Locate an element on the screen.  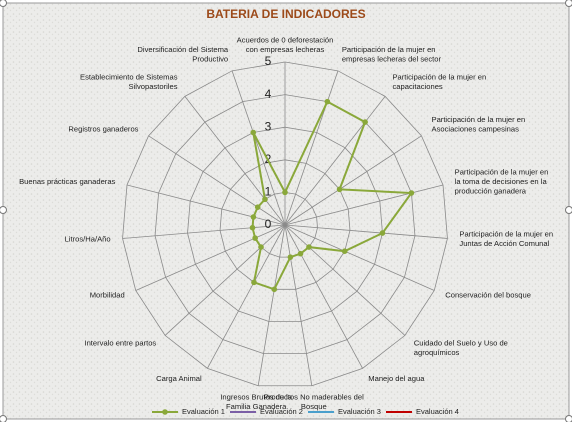
legend-marker is located at coordinates (165, 412).